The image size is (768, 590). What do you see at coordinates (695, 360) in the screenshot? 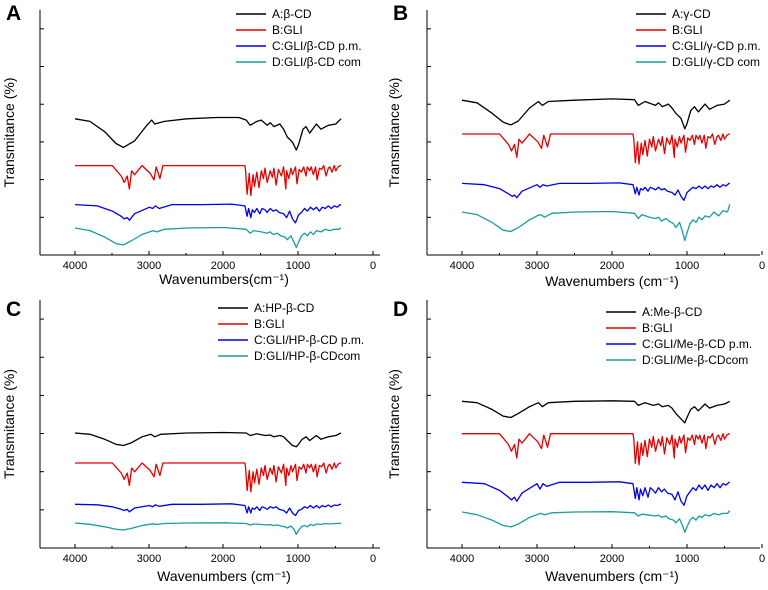
I see `legend-label: D:GLI/Me-β-CDcom` at bounding box center [695, 360].